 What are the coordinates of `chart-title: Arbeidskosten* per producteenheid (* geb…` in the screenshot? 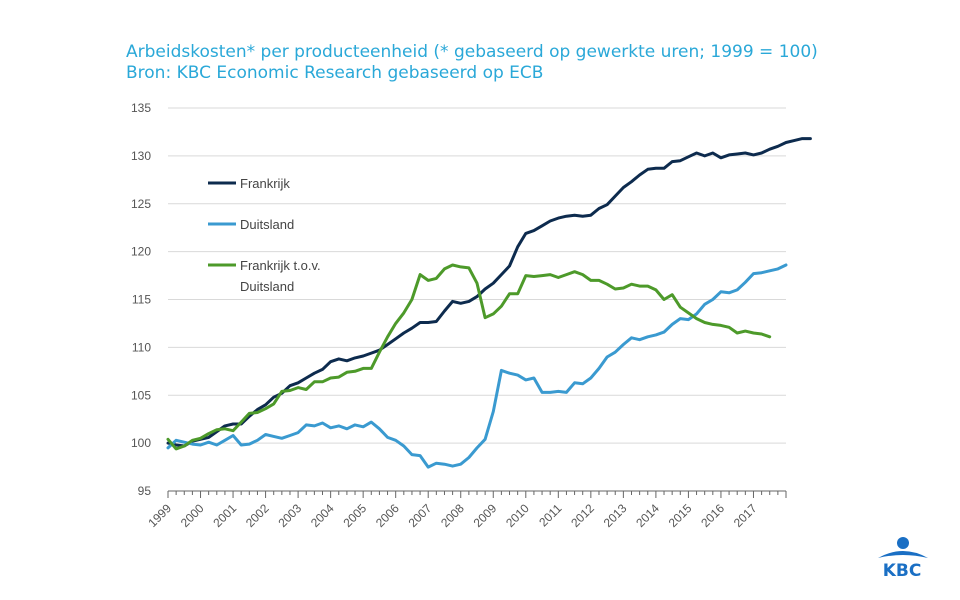 It's located at (472, 52).